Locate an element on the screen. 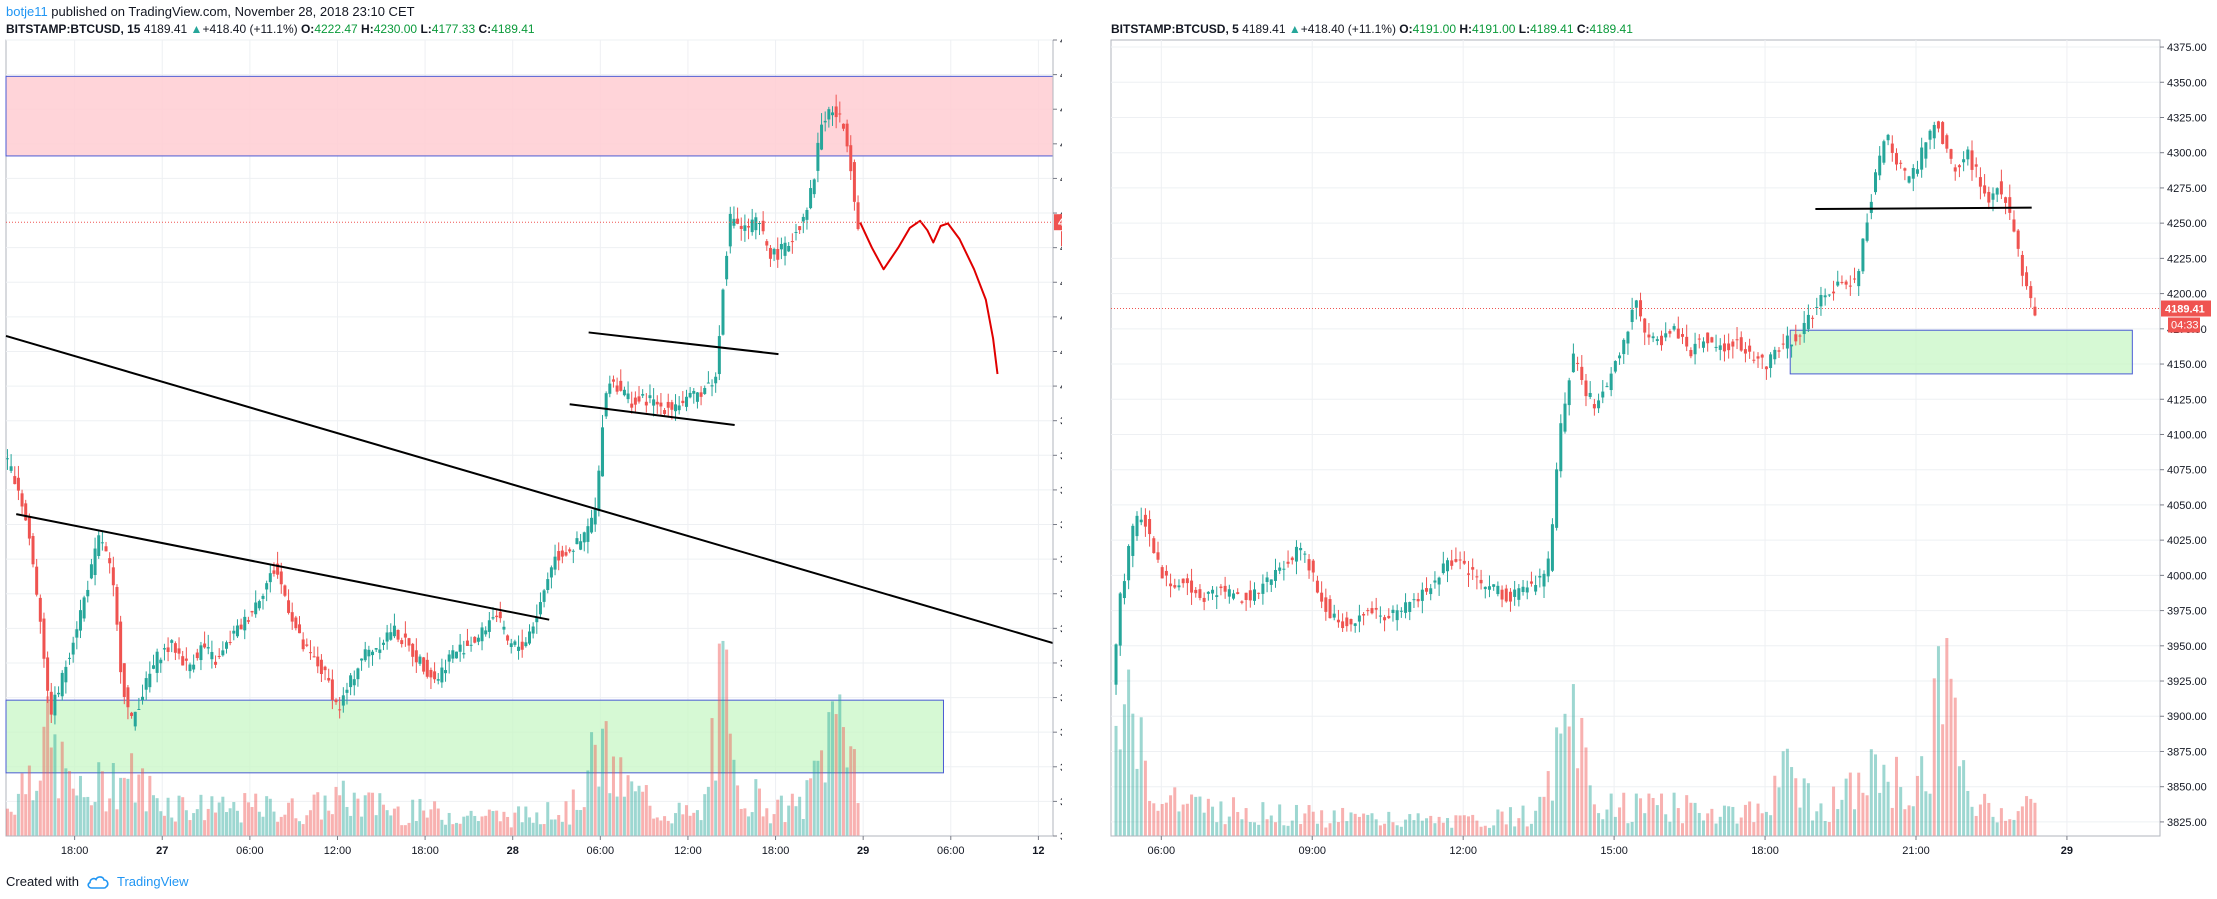 Image resolution: width=2217 pixels, height=899 pixels. x-tick-label: 29 is located at coordinates (2067, 851).